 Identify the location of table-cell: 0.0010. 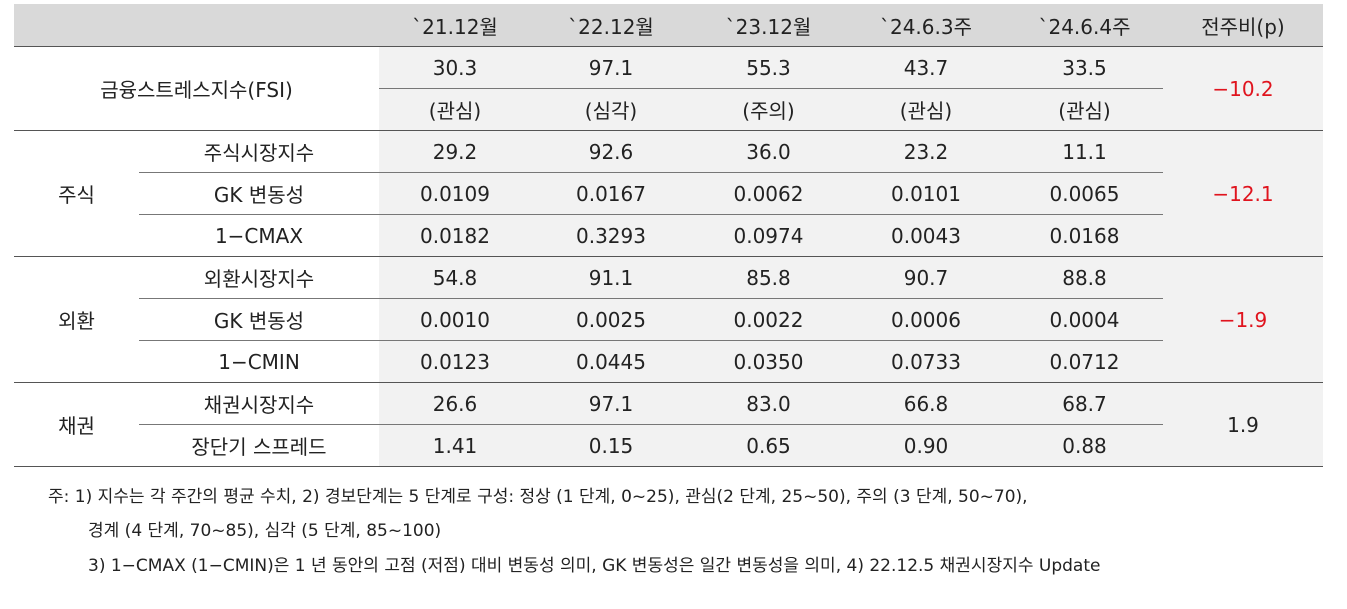
(455, 319).